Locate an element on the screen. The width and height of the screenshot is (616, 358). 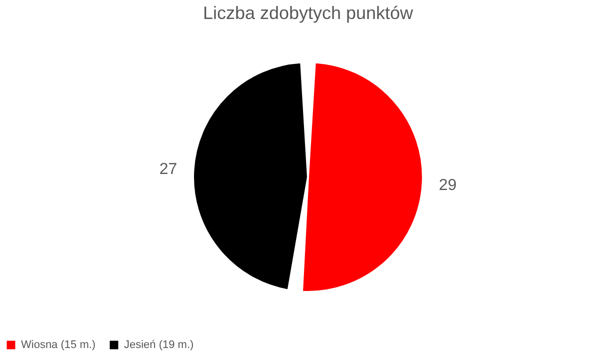
data-label: 27 is located at coordinates (168, 169).